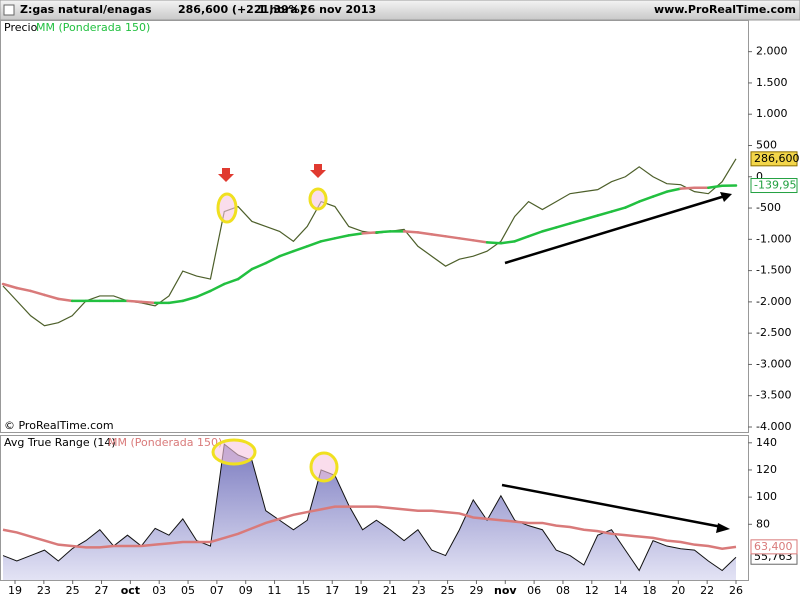 The image size is (800, 604). Describe the element at coordinates (505, 590) in the screenshot. I see `x-tick-label: nov` at that location.